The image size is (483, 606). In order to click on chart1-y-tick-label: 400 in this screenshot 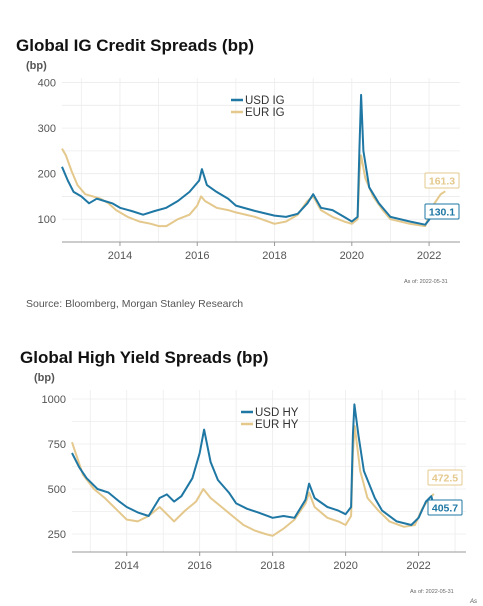, I will do `click(47, 84)`.